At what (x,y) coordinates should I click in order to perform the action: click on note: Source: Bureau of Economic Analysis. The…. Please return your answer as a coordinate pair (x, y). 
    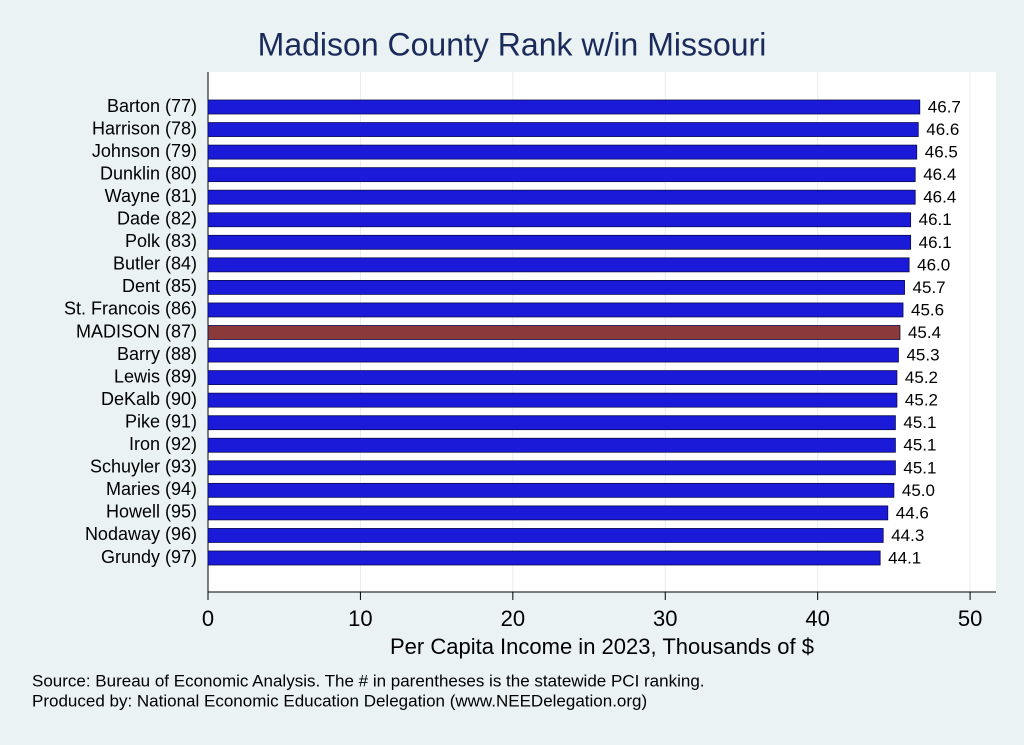
    Looking at the image, I should click on (368, 680).